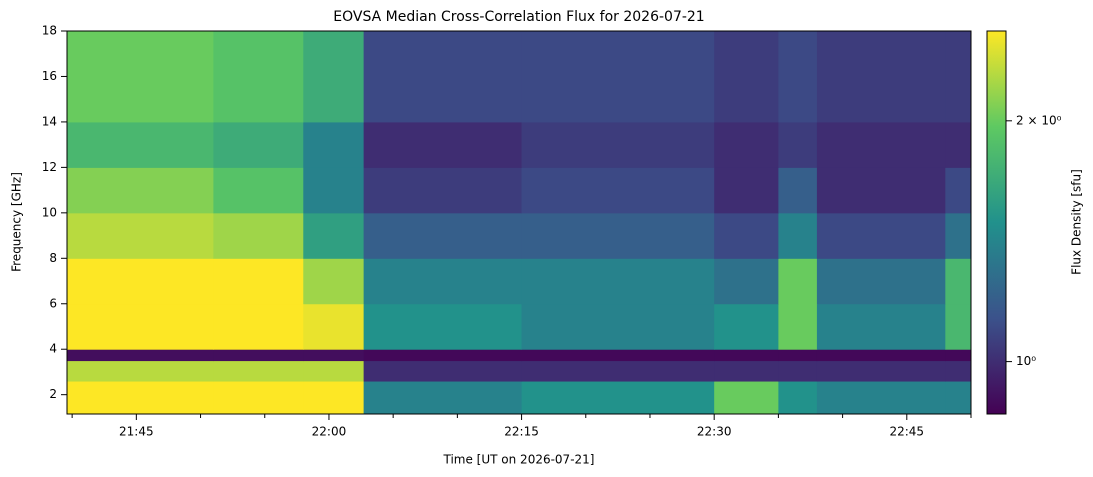 The width and height of the screenshot is (1093, 477). What do you see at coordinates (53, 349) in the screenshot?
I see `y-tick-label: 4` at bounding box center [53, 349].